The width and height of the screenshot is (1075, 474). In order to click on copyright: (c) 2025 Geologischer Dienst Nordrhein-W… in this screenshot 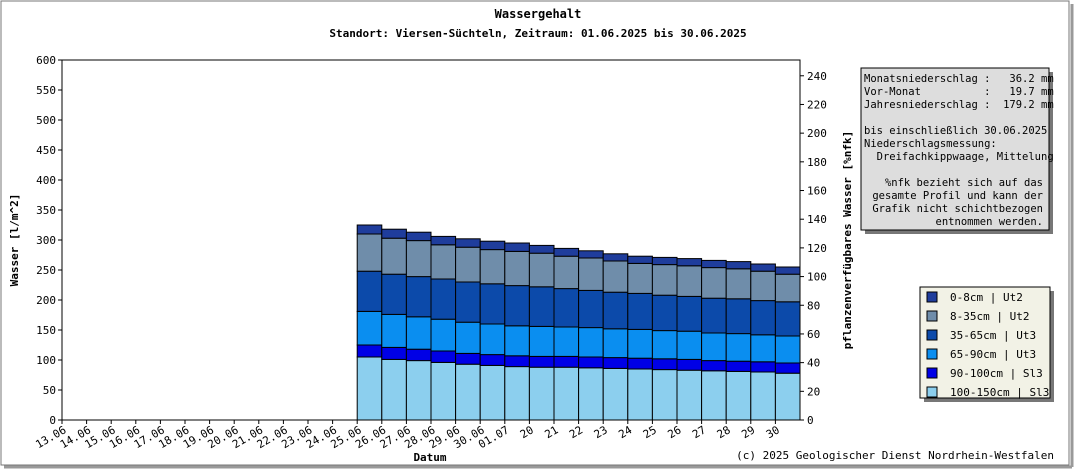, I will do `click(895, 455)`.